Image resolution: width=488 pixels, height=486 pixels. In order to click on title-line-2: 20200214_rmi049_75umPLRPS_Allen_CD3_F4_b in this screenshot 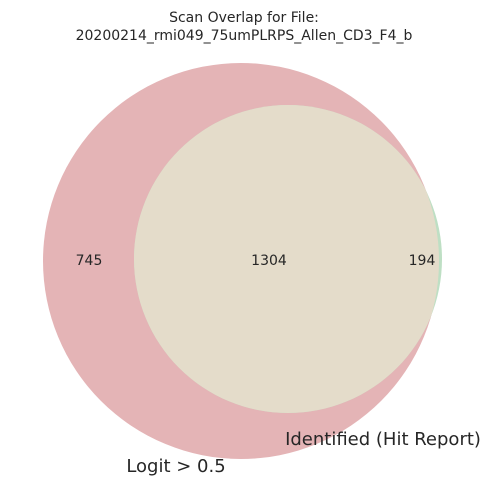, I will do `click(244, 36)`.